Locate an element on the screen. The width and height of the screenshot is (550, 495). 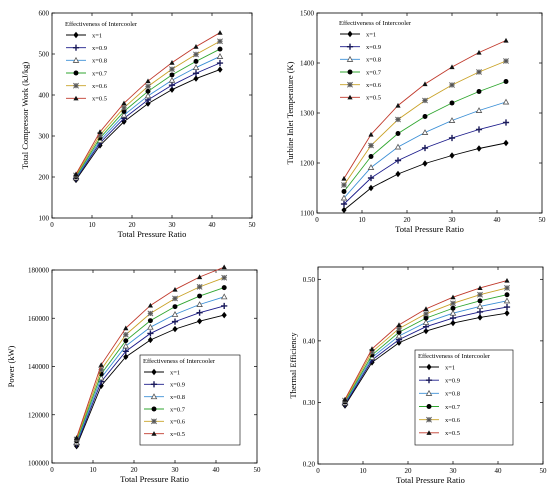
y-tick-label: 0.40 is located at coordinates (309, 341).